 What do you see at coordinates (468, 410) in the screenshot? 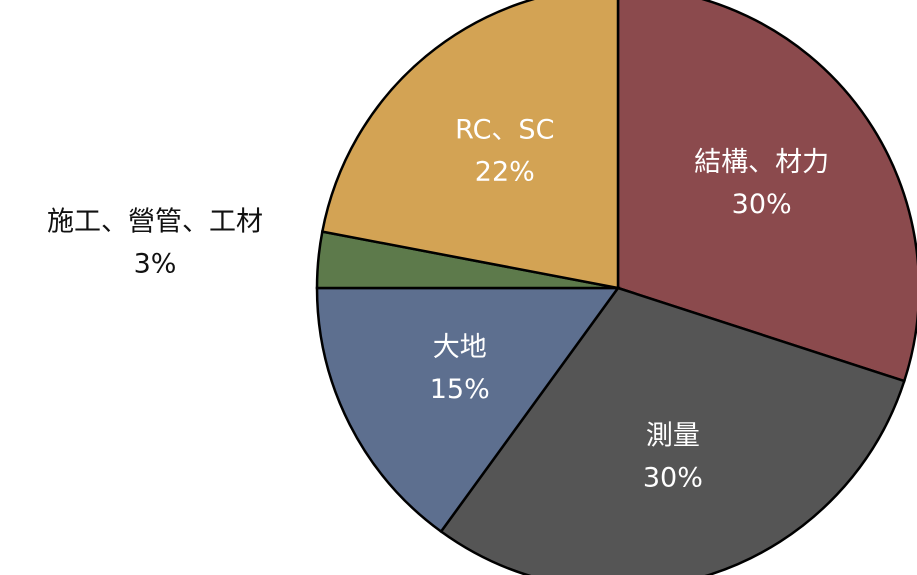
I see `pie-slice` at bounding box center [468, 410].